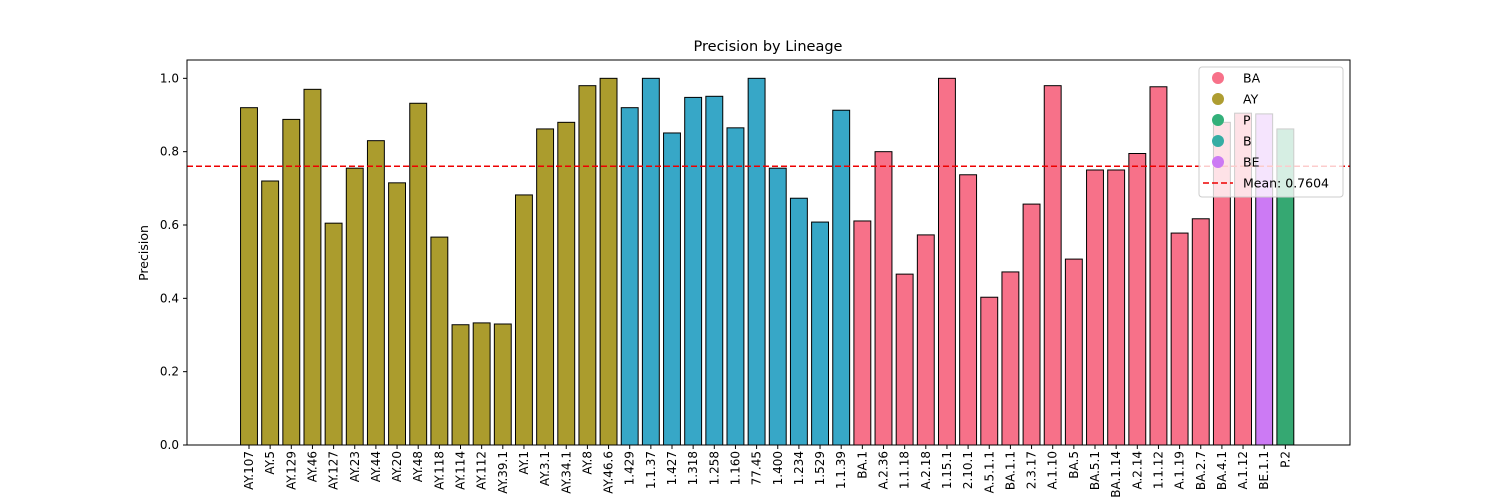 The width and height of the screenshot is (1500, 500). What do you see at coordinates (524, 463) in the screenshot?
I see `x-tick-label: AY.1` at bounding box center [524, 463].